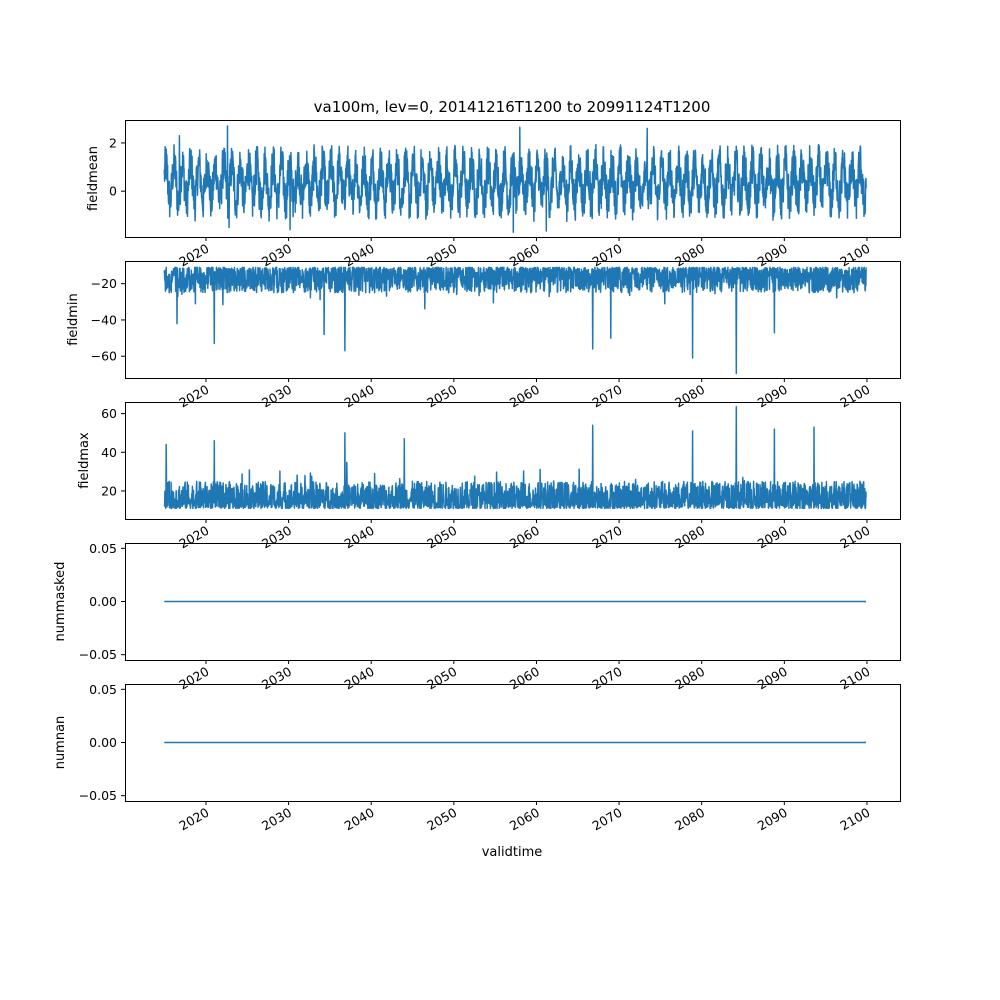  Describe the element at coordinates (73, 319) in the screenshot. I see `y-axis-label: fieldmin` at that location.